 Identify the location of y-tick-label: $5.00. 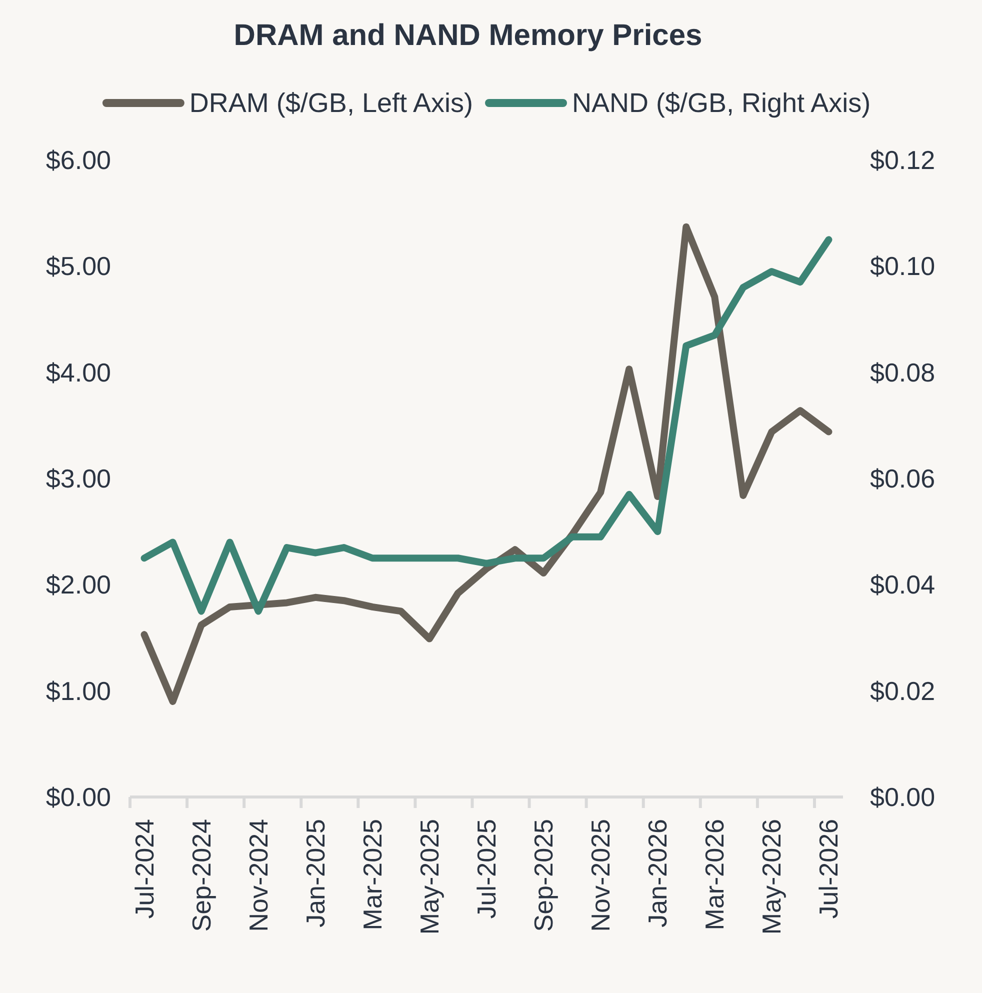
(78, 266).